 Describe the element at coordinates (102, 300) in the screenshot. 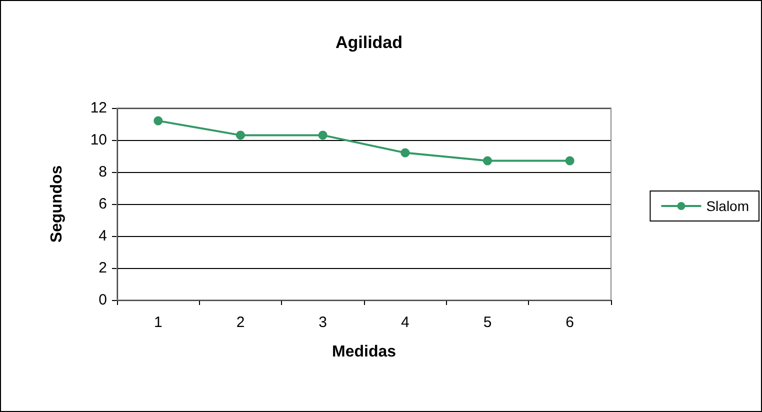

I see `y-tick-label: 0` at that location.